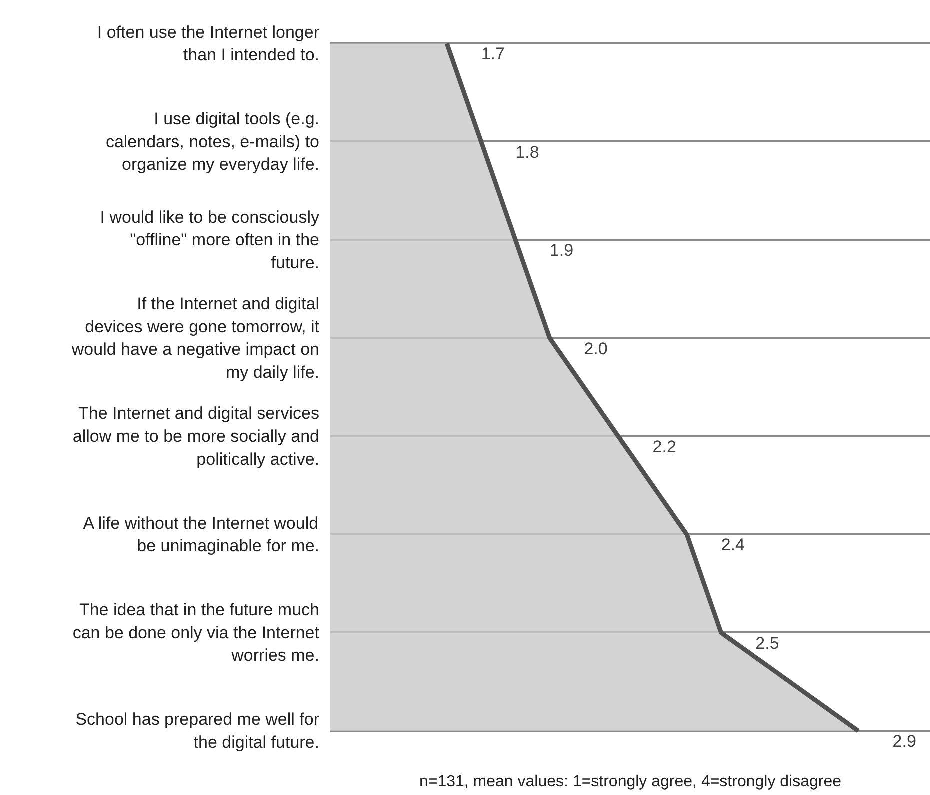  Describe the element at coordinates (196, 436) in the screenshot. I see `y-tick-label: The Internet and digital services allow me to be more socially and politically active.` at that location.